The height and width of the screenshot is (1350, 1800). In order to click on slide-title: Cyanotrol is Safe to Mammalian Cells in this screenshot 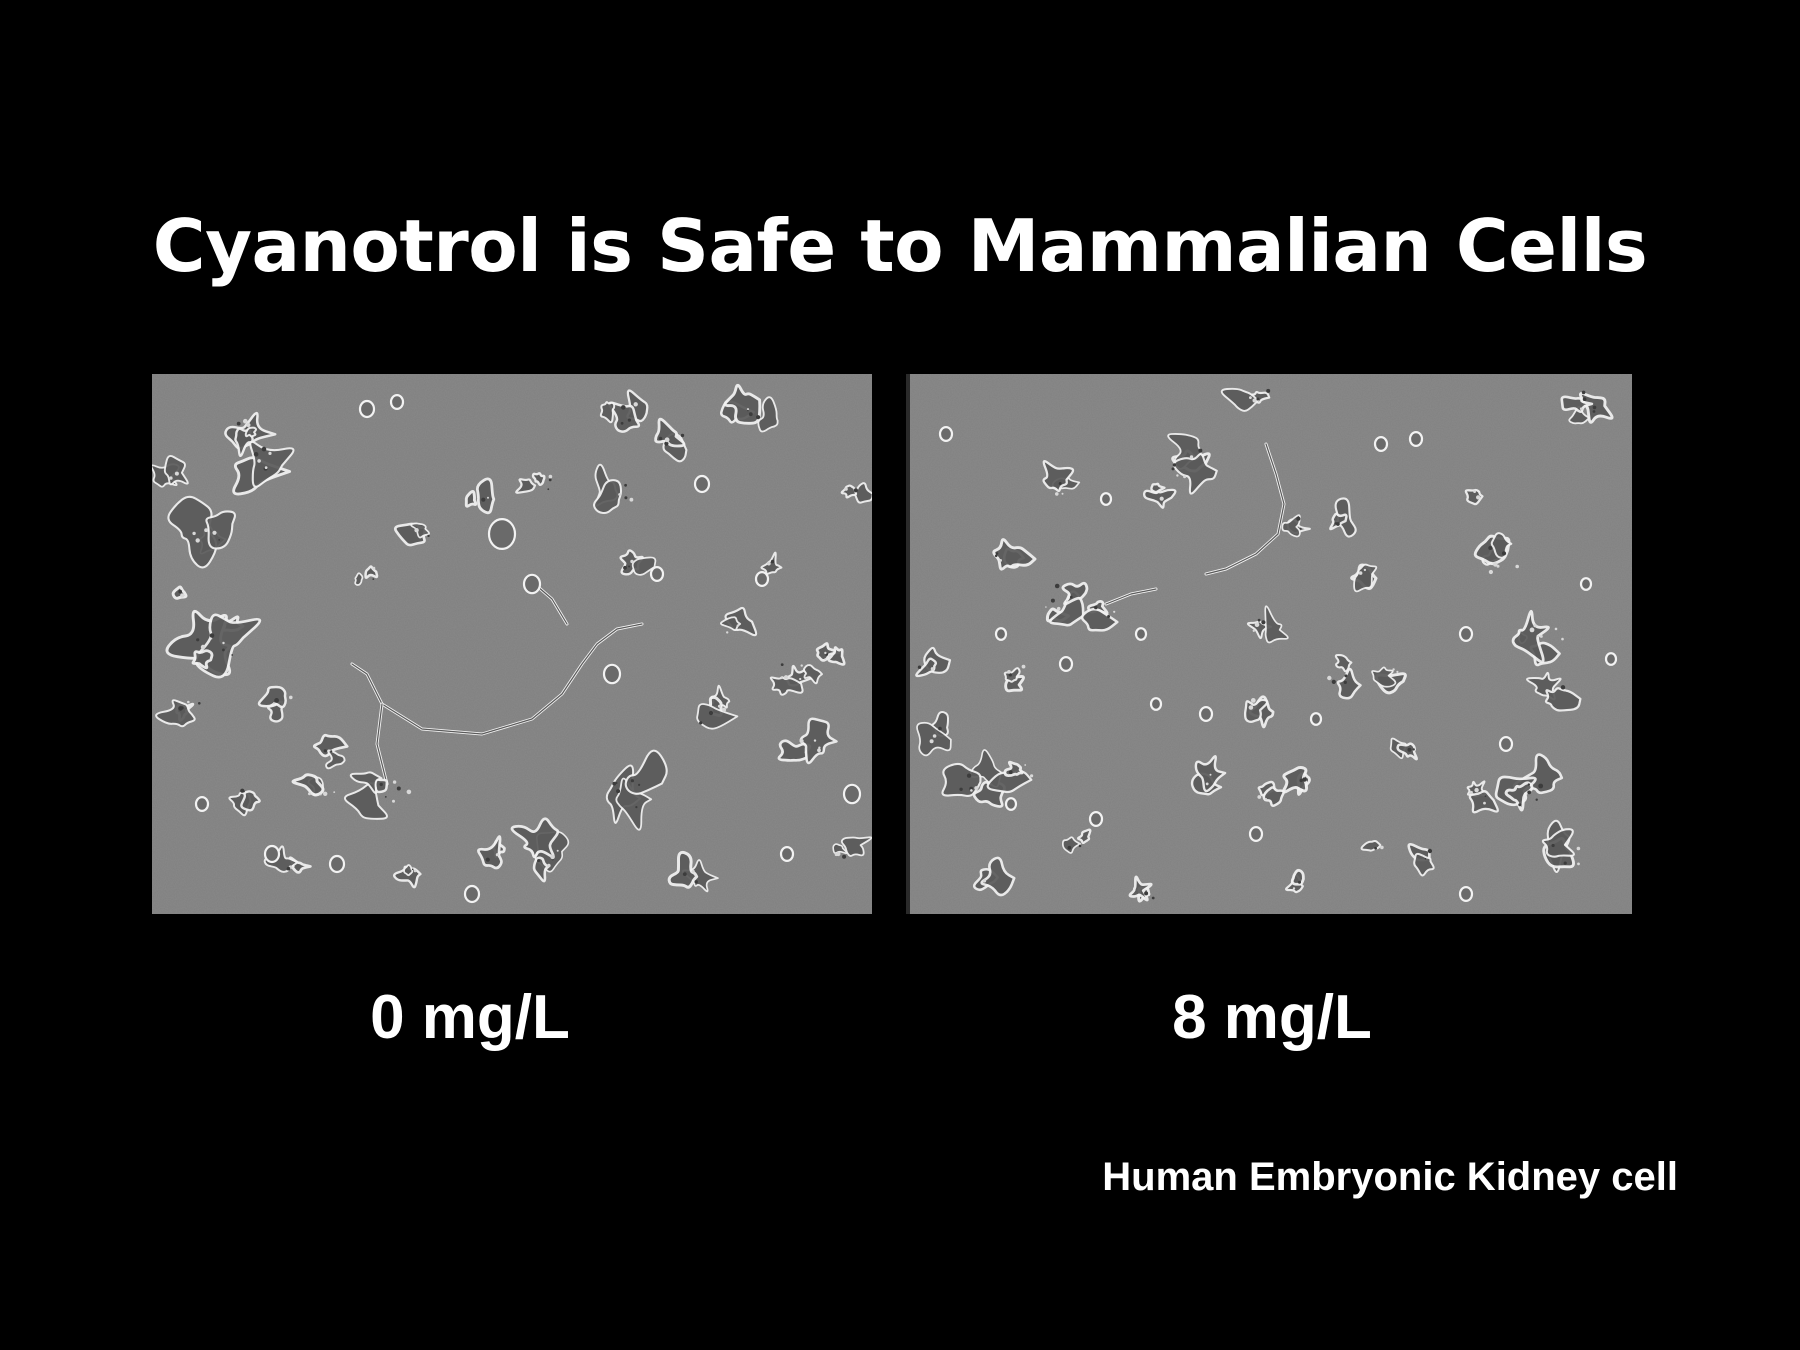, I will do `click(900, 246)`.